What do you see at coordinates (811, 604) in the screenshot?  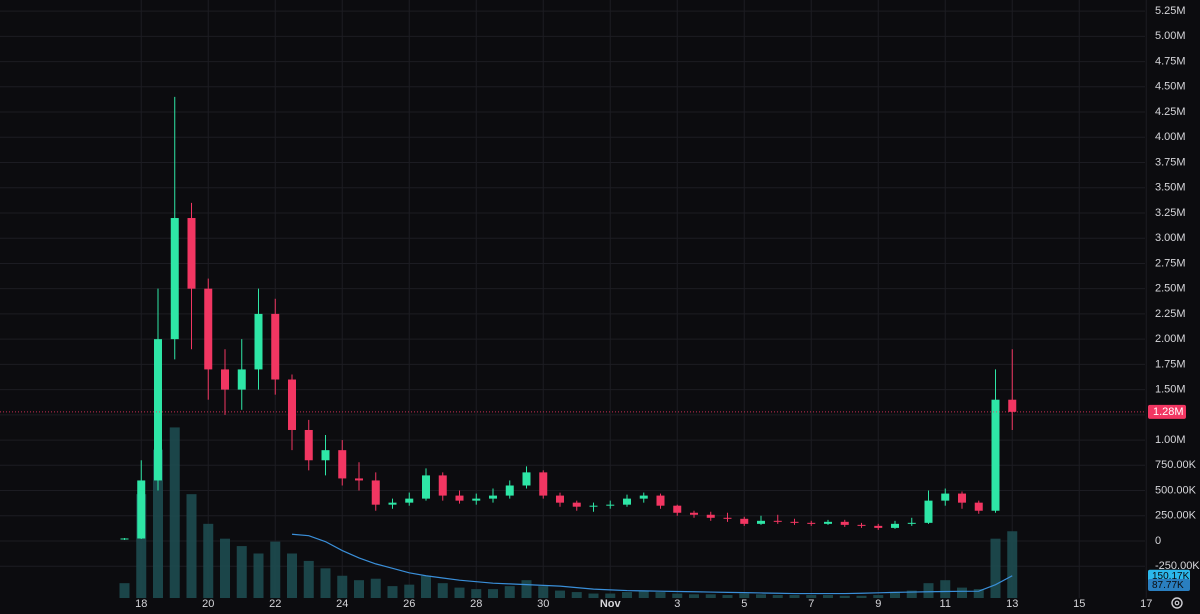 I see `x-tick-label: 7` at bounding box center [811, 604].